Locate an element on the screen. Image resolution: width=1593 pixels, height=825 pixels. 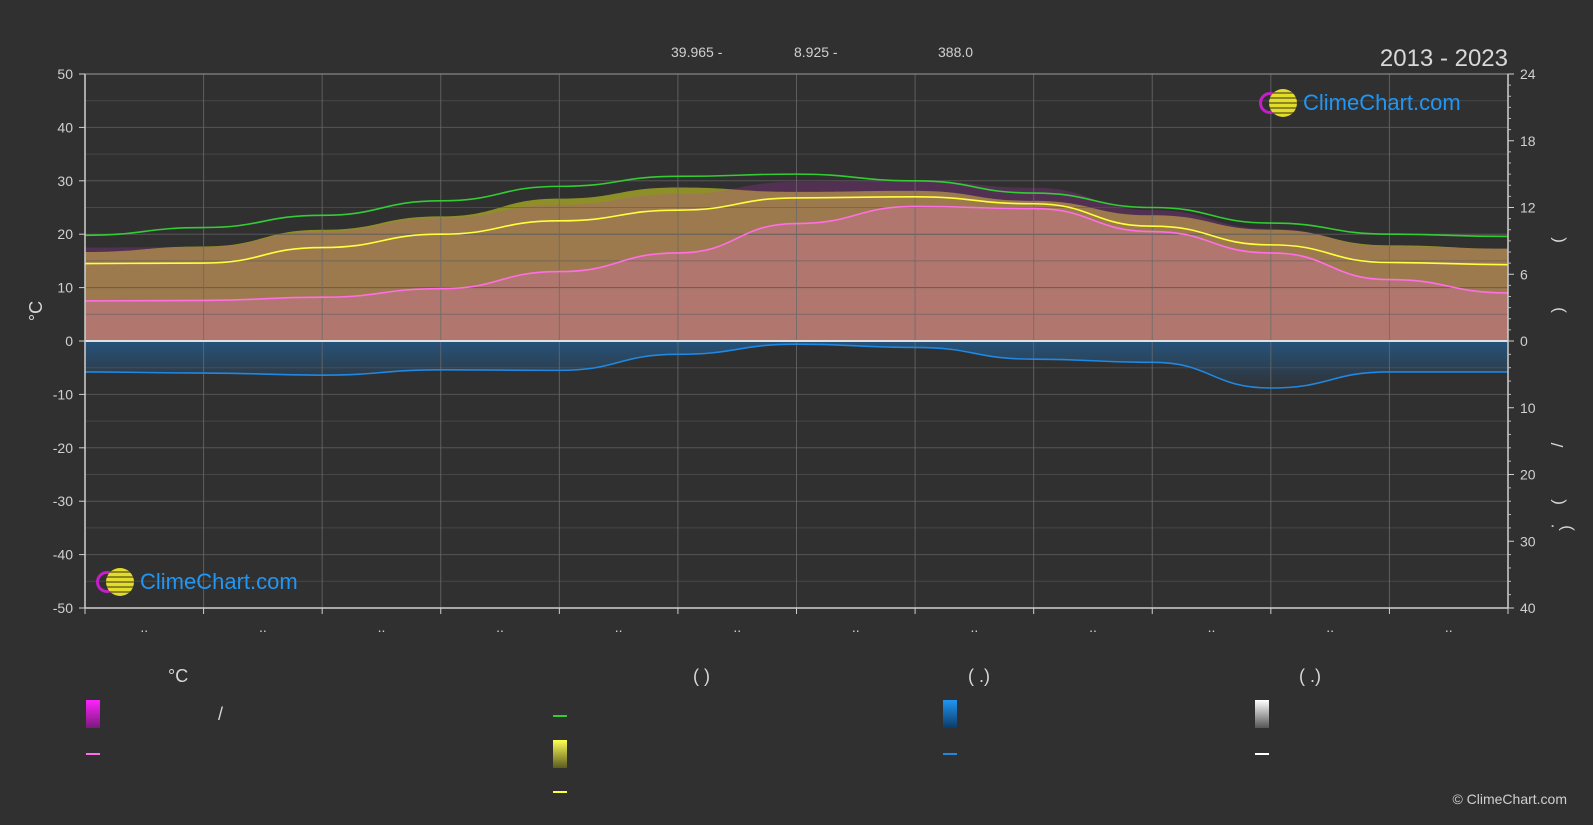
legend-heading-sunshine: ( ) is located at coordinates (701, 676).